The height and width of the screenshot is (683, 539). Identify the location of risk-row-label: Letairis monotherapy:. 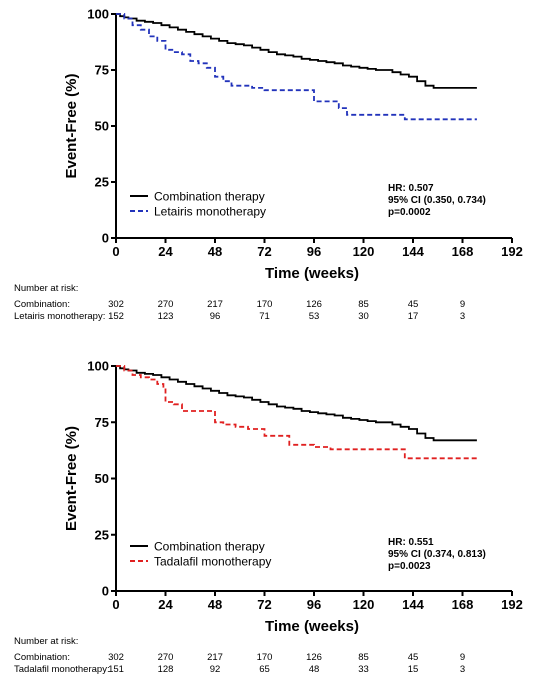
(60, 316).